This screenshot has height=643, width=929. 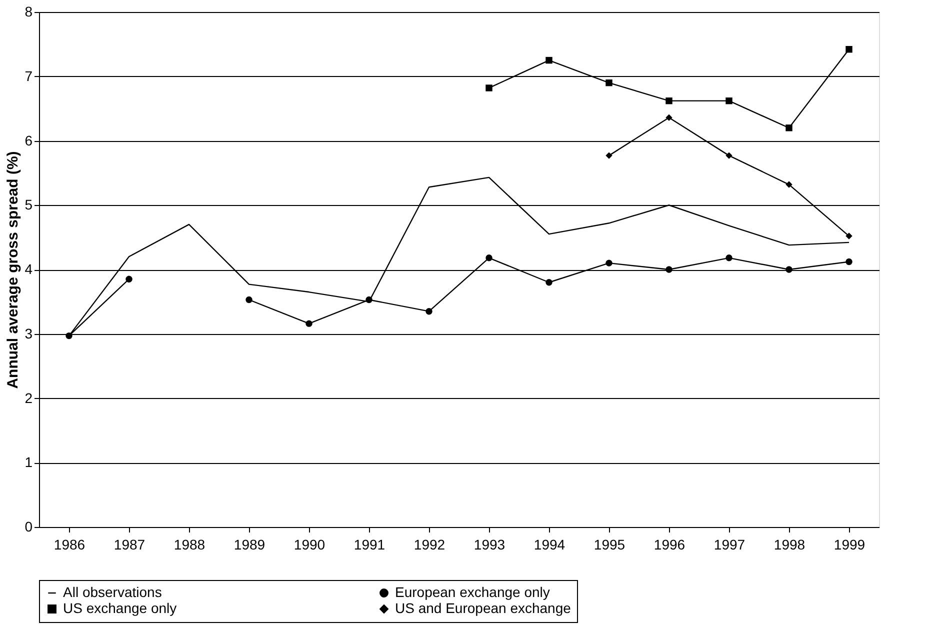 What do you see at coordinates (28, 76) in the screenshot?
I see `y-tick-label: 7` at bounding box center [28, 76].